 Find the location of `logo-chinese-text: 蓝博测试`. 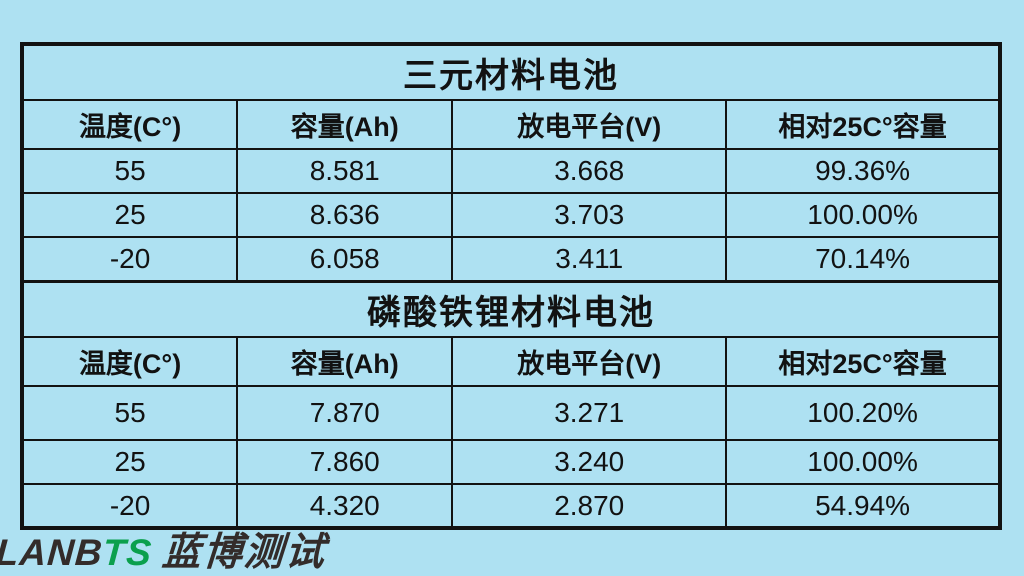

logo-chinese-text: 蓝博测试 is located at coordinates (244, 552).